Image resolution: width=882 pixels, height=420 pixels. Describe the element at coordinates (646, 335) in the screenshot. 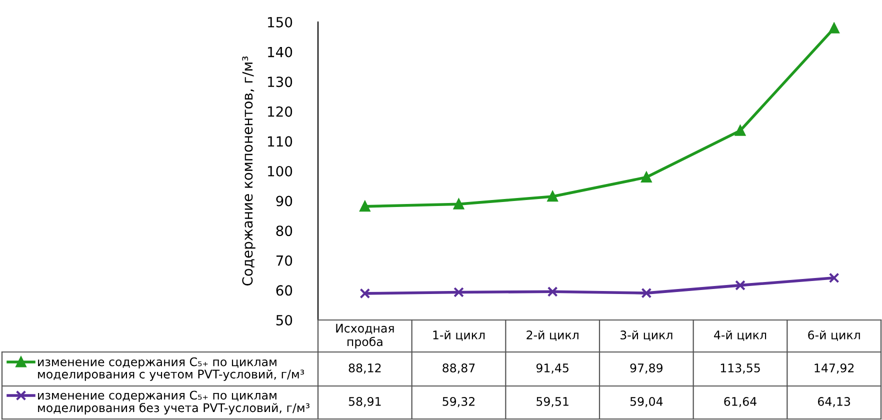

I see `x-tick-label: 3-й цикл` at that location.